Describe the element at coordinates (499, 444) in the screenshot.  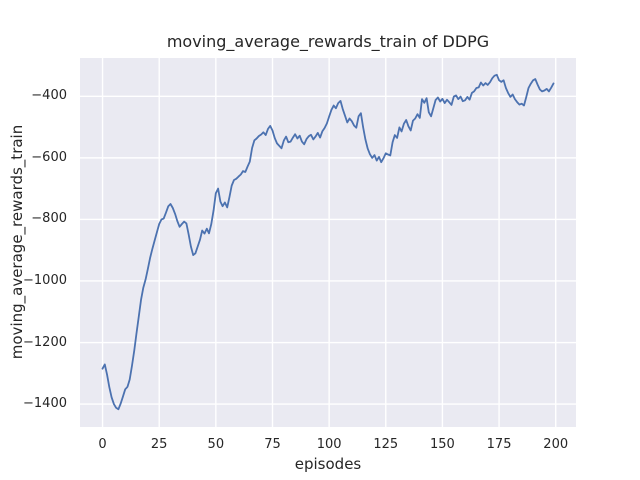
I see `x-tick-label: 175` at that location.